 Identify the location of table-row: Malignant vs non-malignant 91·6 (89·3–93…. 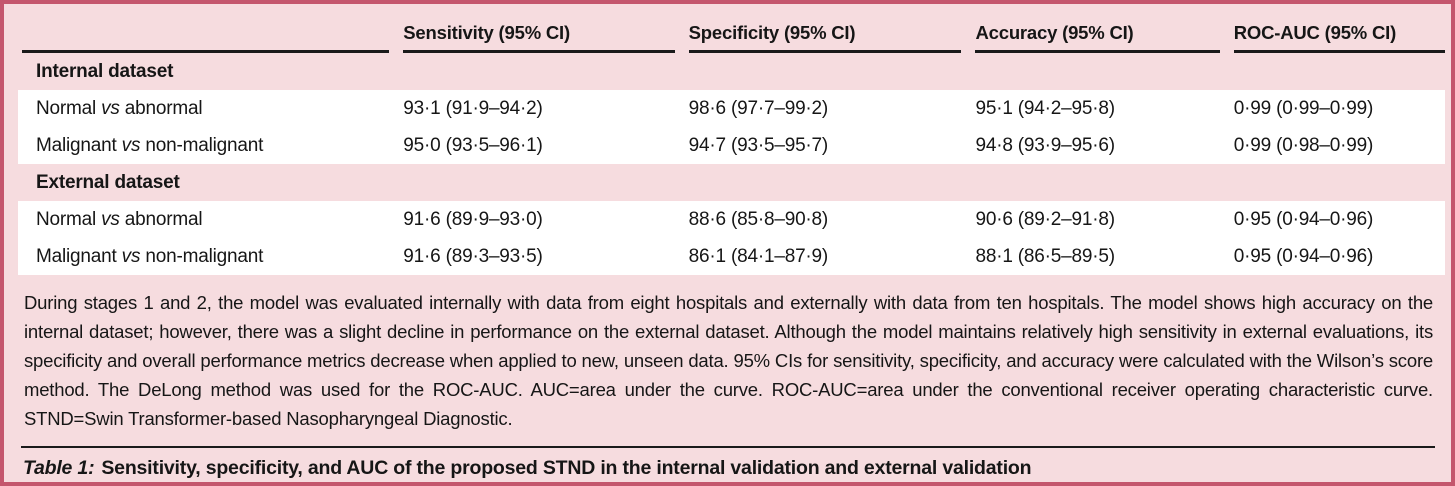
(731, 256).